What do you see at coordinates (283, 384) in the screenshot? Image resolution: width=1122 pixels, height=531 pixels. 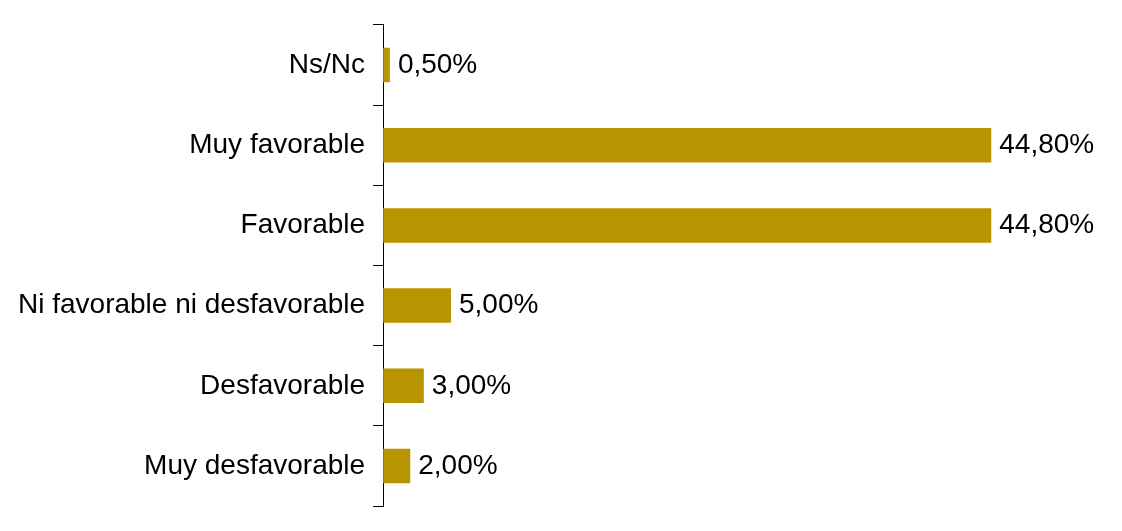 I see `y-tick-label: Desfavorable` at bounding box center [283, 384].